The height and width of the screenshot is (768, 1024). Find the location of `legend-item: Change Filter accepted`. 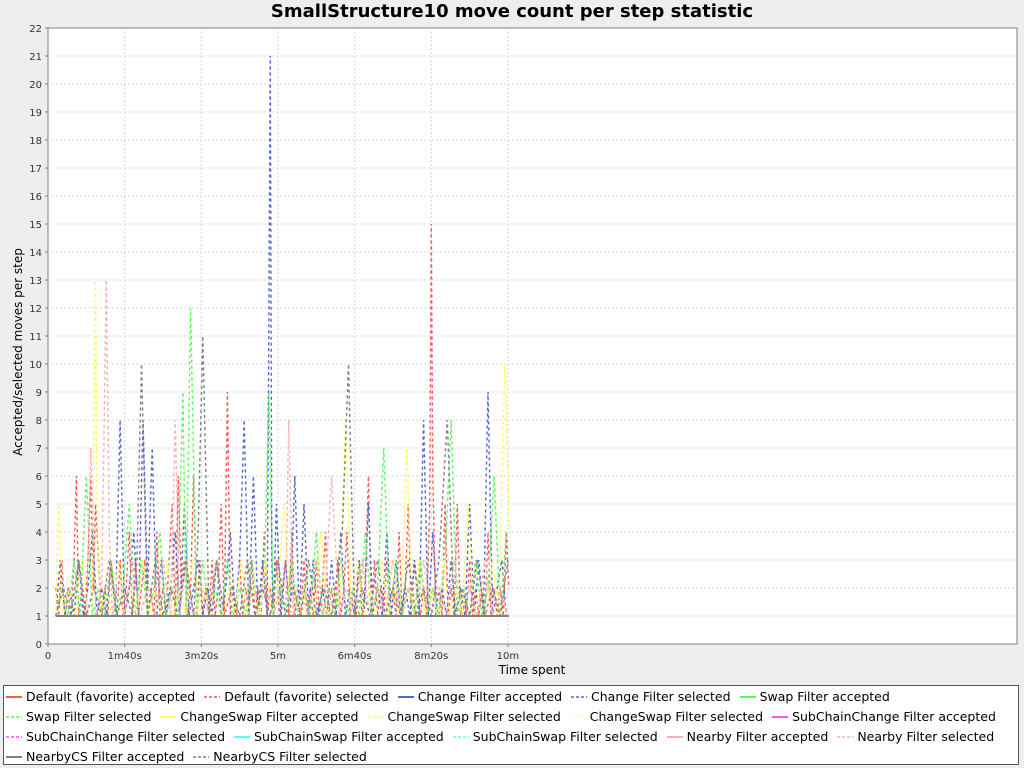

legend-item: Change Filter accepted is located at coordinates (480, 697).